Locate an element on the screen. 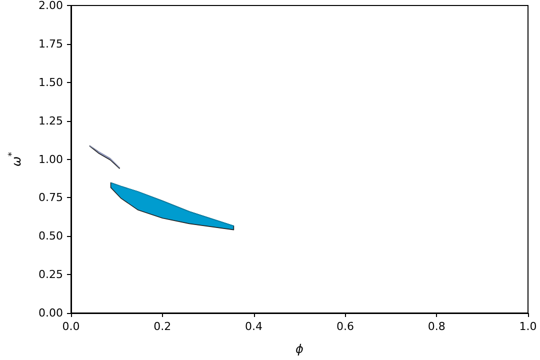  y-tick-label: 0.75 is located at coordinates (50, 197).